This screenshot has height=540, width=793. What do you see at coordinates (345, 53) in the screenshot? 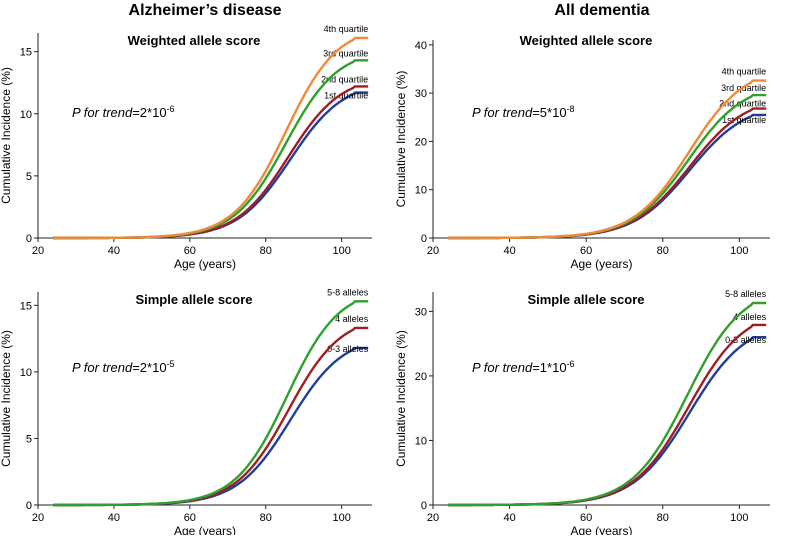
I see `series-label: 3rd quartile` at bounding box center [345, 53].